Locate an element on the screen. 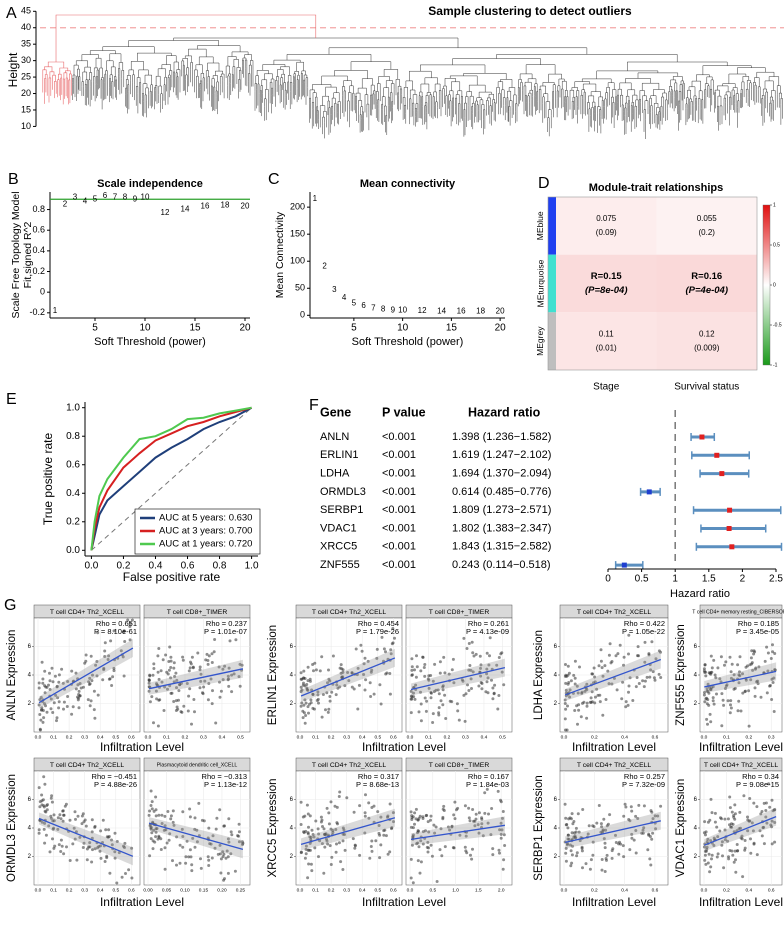 The width and height of the screenshot is (784, 925). x-tick-label: 2.0 is located at coordinates (501, 890).